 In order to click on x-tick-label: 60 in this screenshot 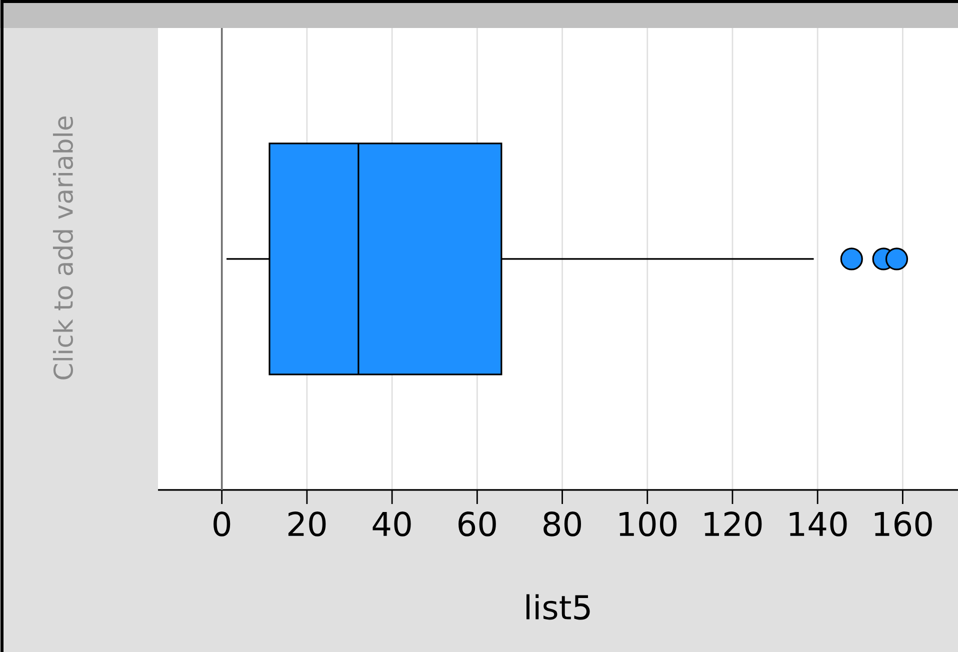, I will do `click(477, 524)`.